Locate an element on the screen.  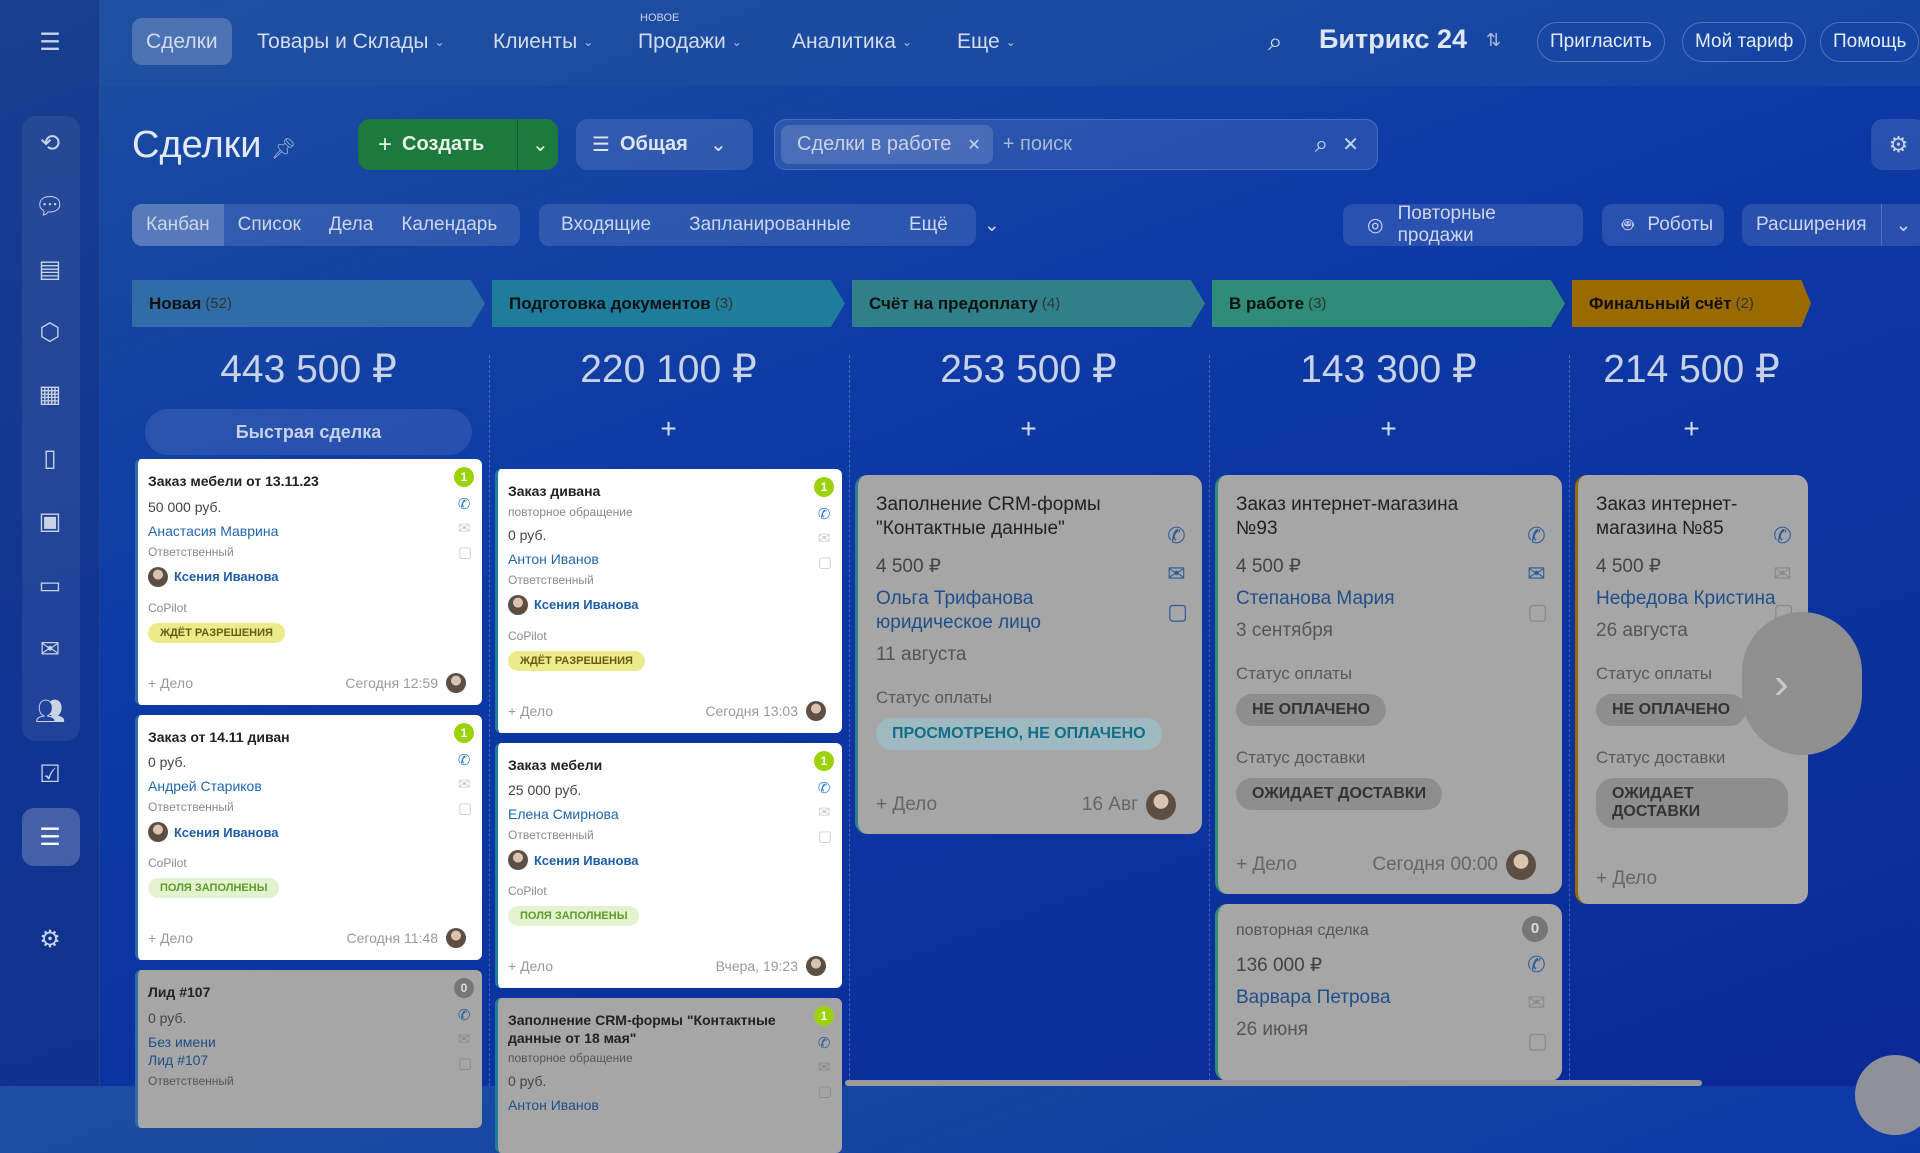
filter-planned: Запланированные is located at coordinates (770, 225).